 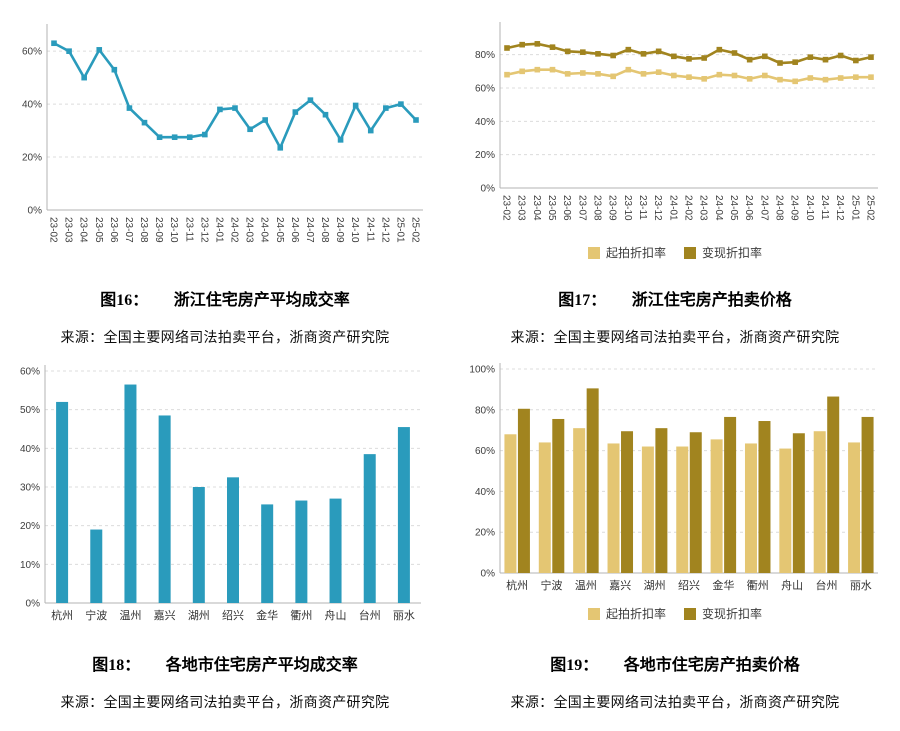 I want to click on svg-text: 23-04, so click(x=536, y=208).